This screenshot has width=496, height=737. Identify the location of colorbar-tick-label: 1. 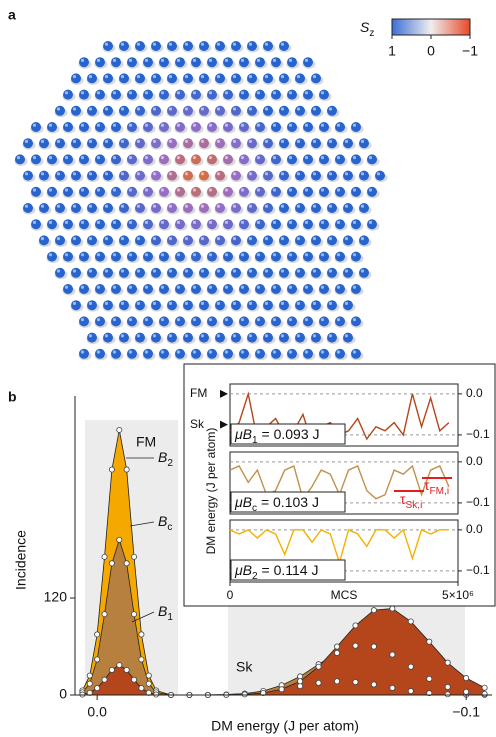
(392, 51).